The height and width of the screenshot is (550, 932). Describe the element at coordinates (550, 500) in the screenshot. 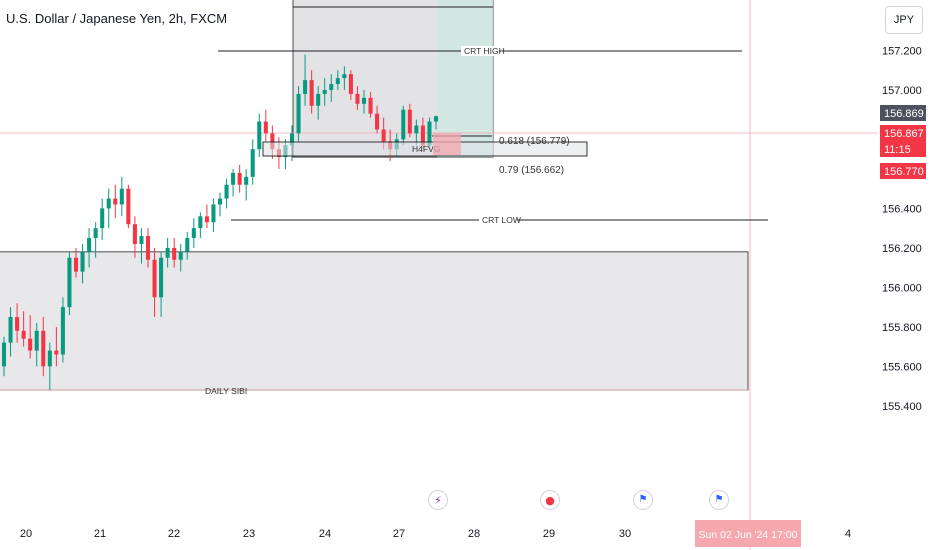

I see `record-event-icon: ●` at that location.